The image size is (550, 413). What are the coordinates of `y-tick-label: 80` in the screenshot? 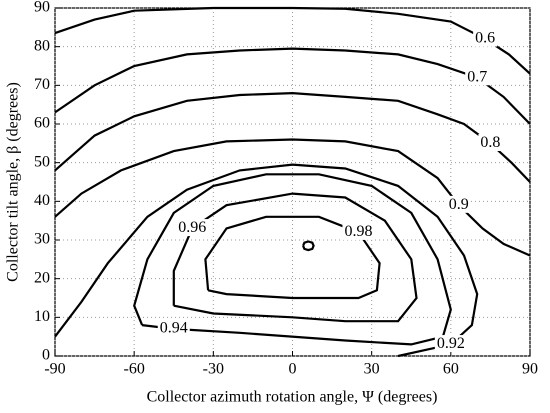 It's located at (42, 45).